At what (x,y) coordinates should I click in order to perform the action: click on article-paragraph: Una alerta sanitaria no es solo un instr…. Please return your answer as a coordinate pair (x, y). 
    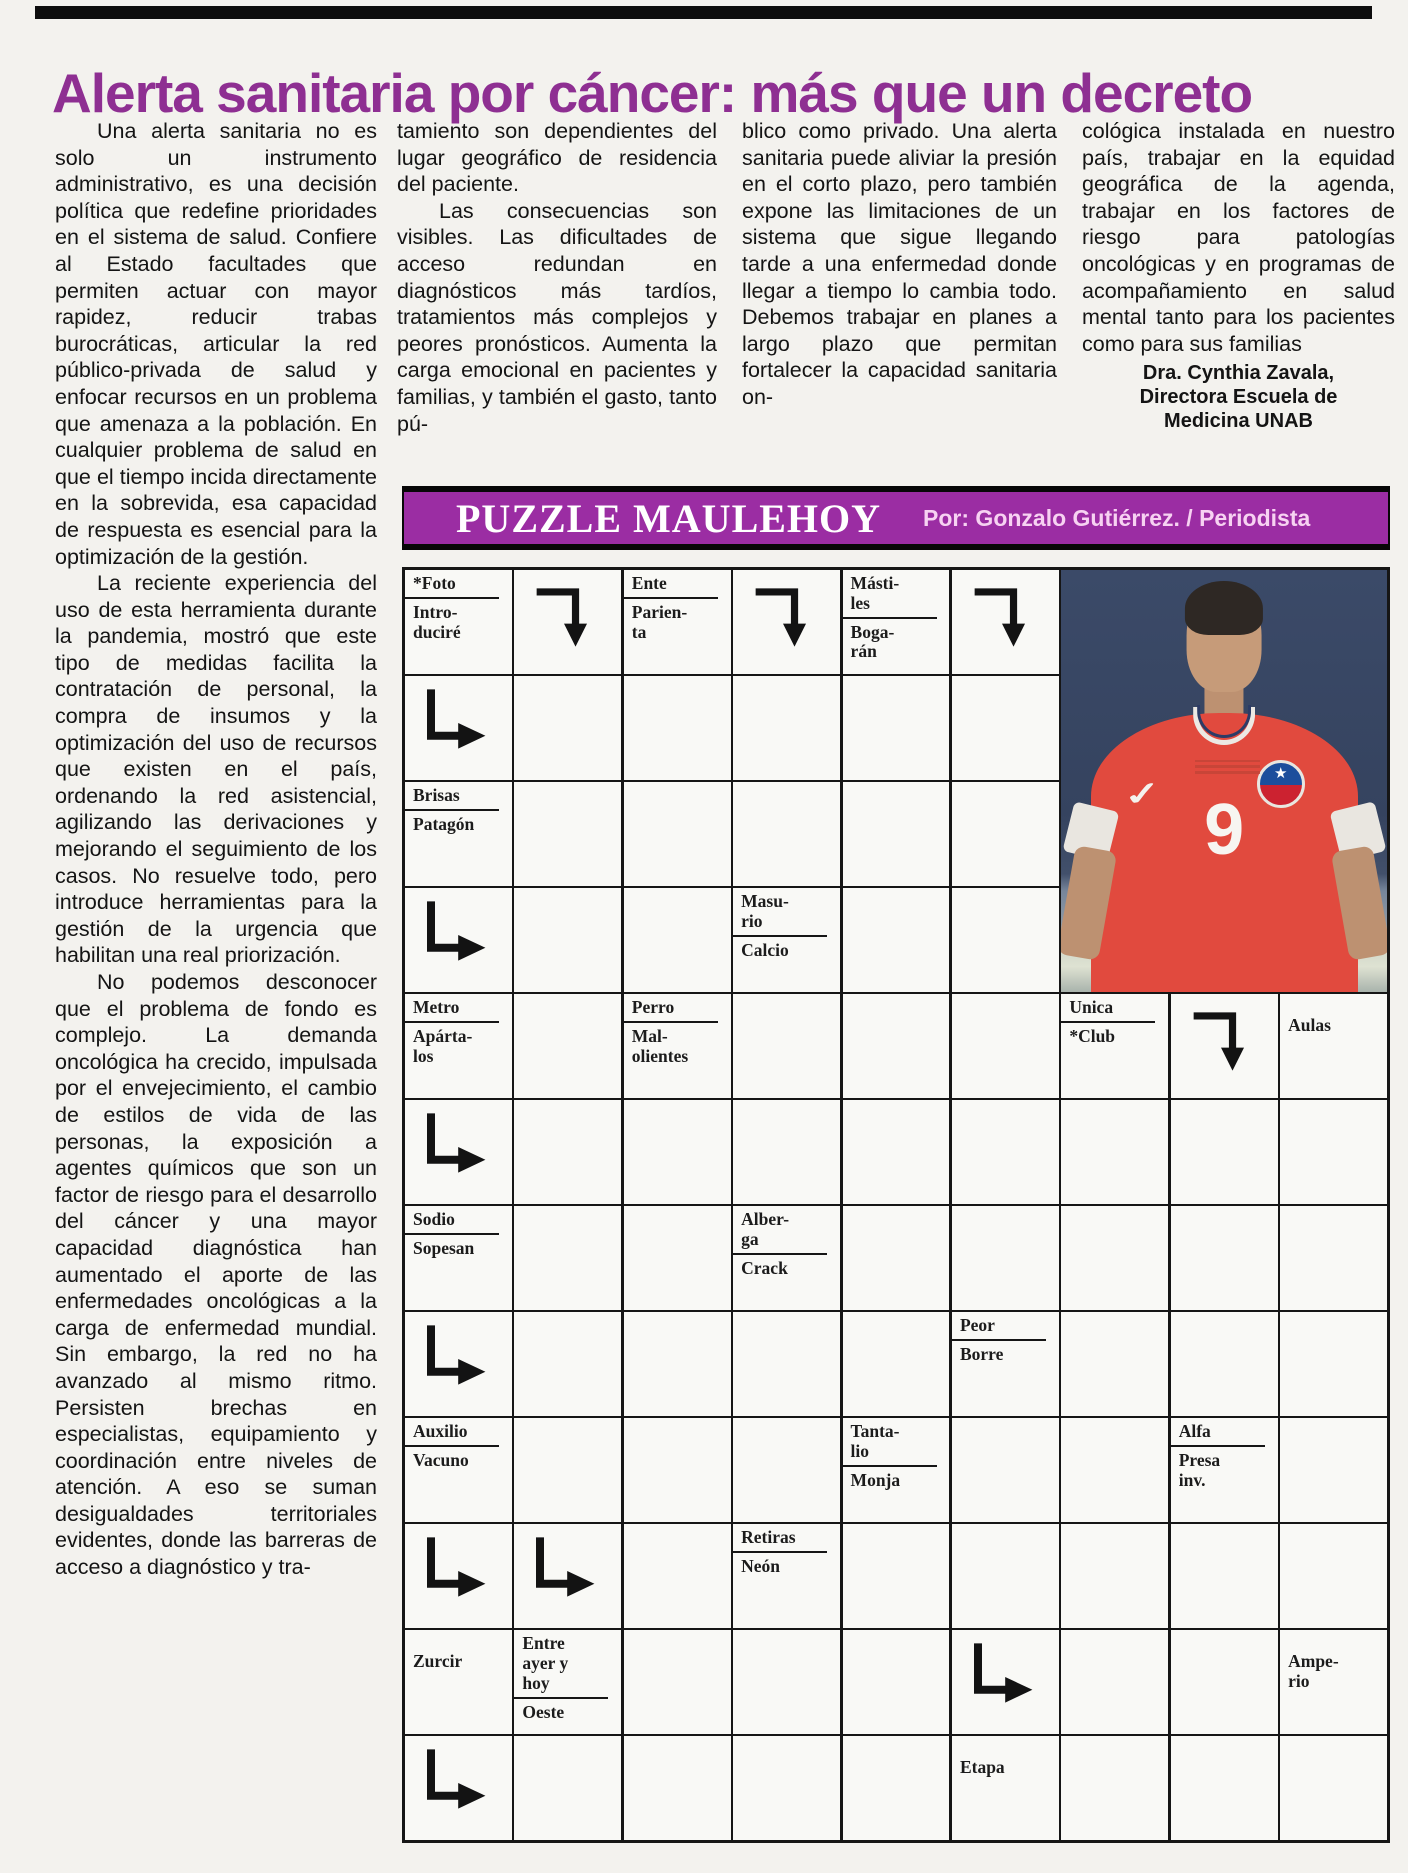
    Looking at the image, I should click on (216, 344).